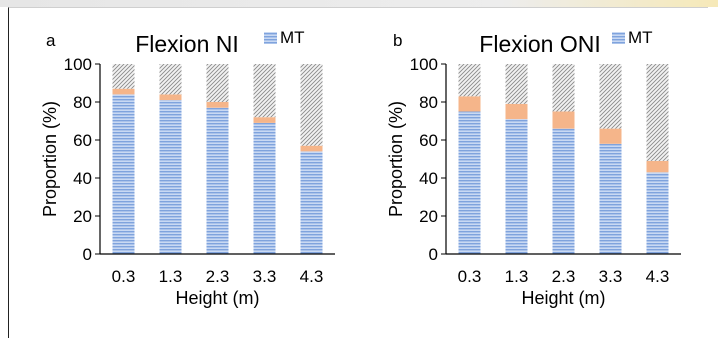 The height and width of the screenshot is (338, 718). I want to click on chart-title: Flexion ONI, so click(539, 44).